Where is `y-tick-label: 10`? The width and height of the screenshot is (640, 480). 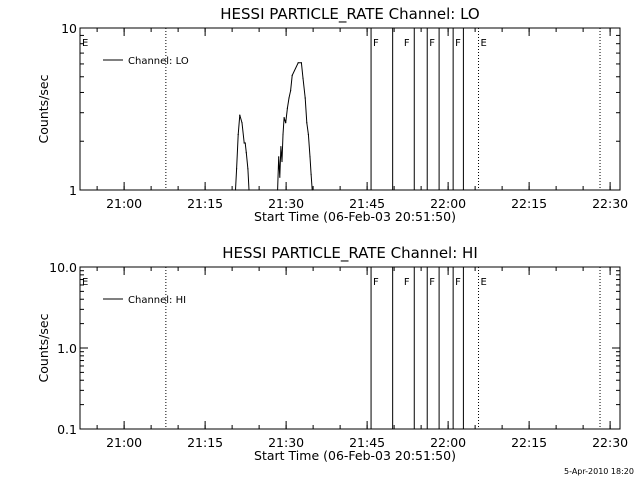
y-tick-label: 10 is located at coordinates (69, 28).